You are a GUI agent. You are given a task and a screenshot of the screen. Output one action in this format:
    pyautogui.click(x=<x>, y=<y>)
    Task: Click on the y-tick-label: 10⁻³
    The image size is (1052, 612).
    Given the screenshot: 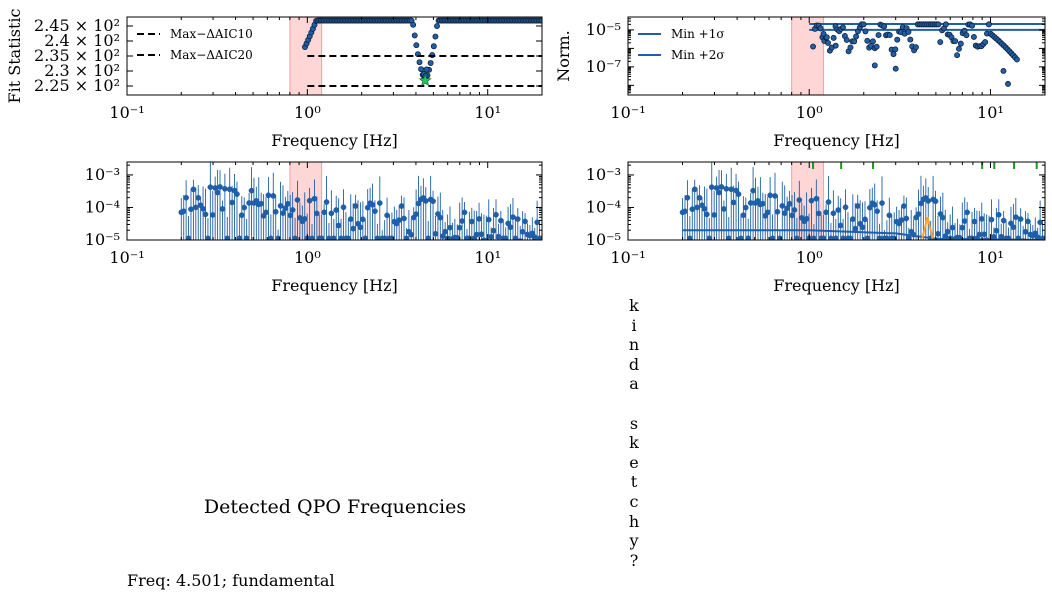 What is the action you would take?
    pyautogui.click(x=603, y=174)
    